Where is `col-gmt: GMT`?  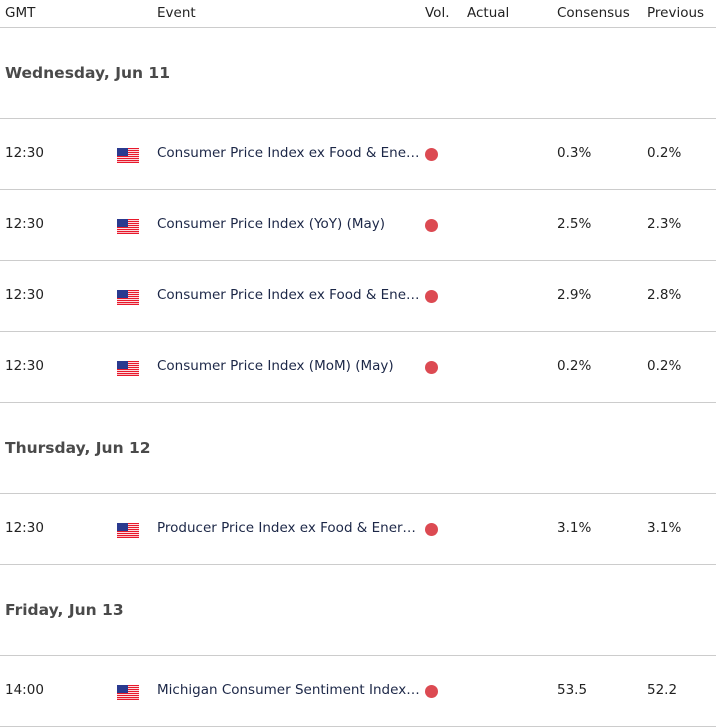 col-gmt: GMT is located at coordinates (20, 13).